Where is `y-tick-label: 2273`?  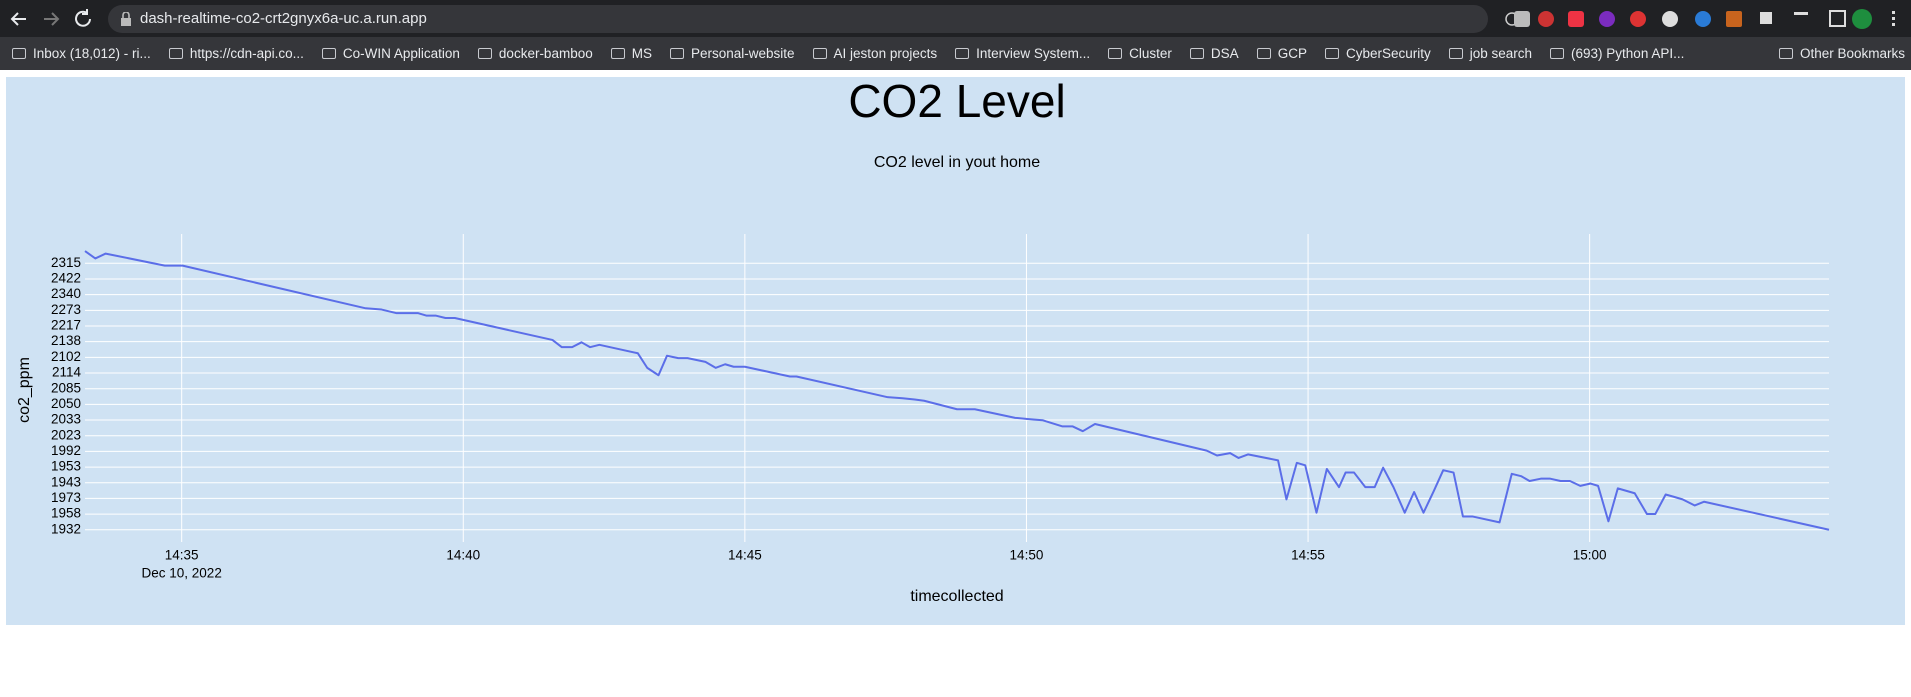
y-tick-label: 2273 is located at coordinates (66, 309).